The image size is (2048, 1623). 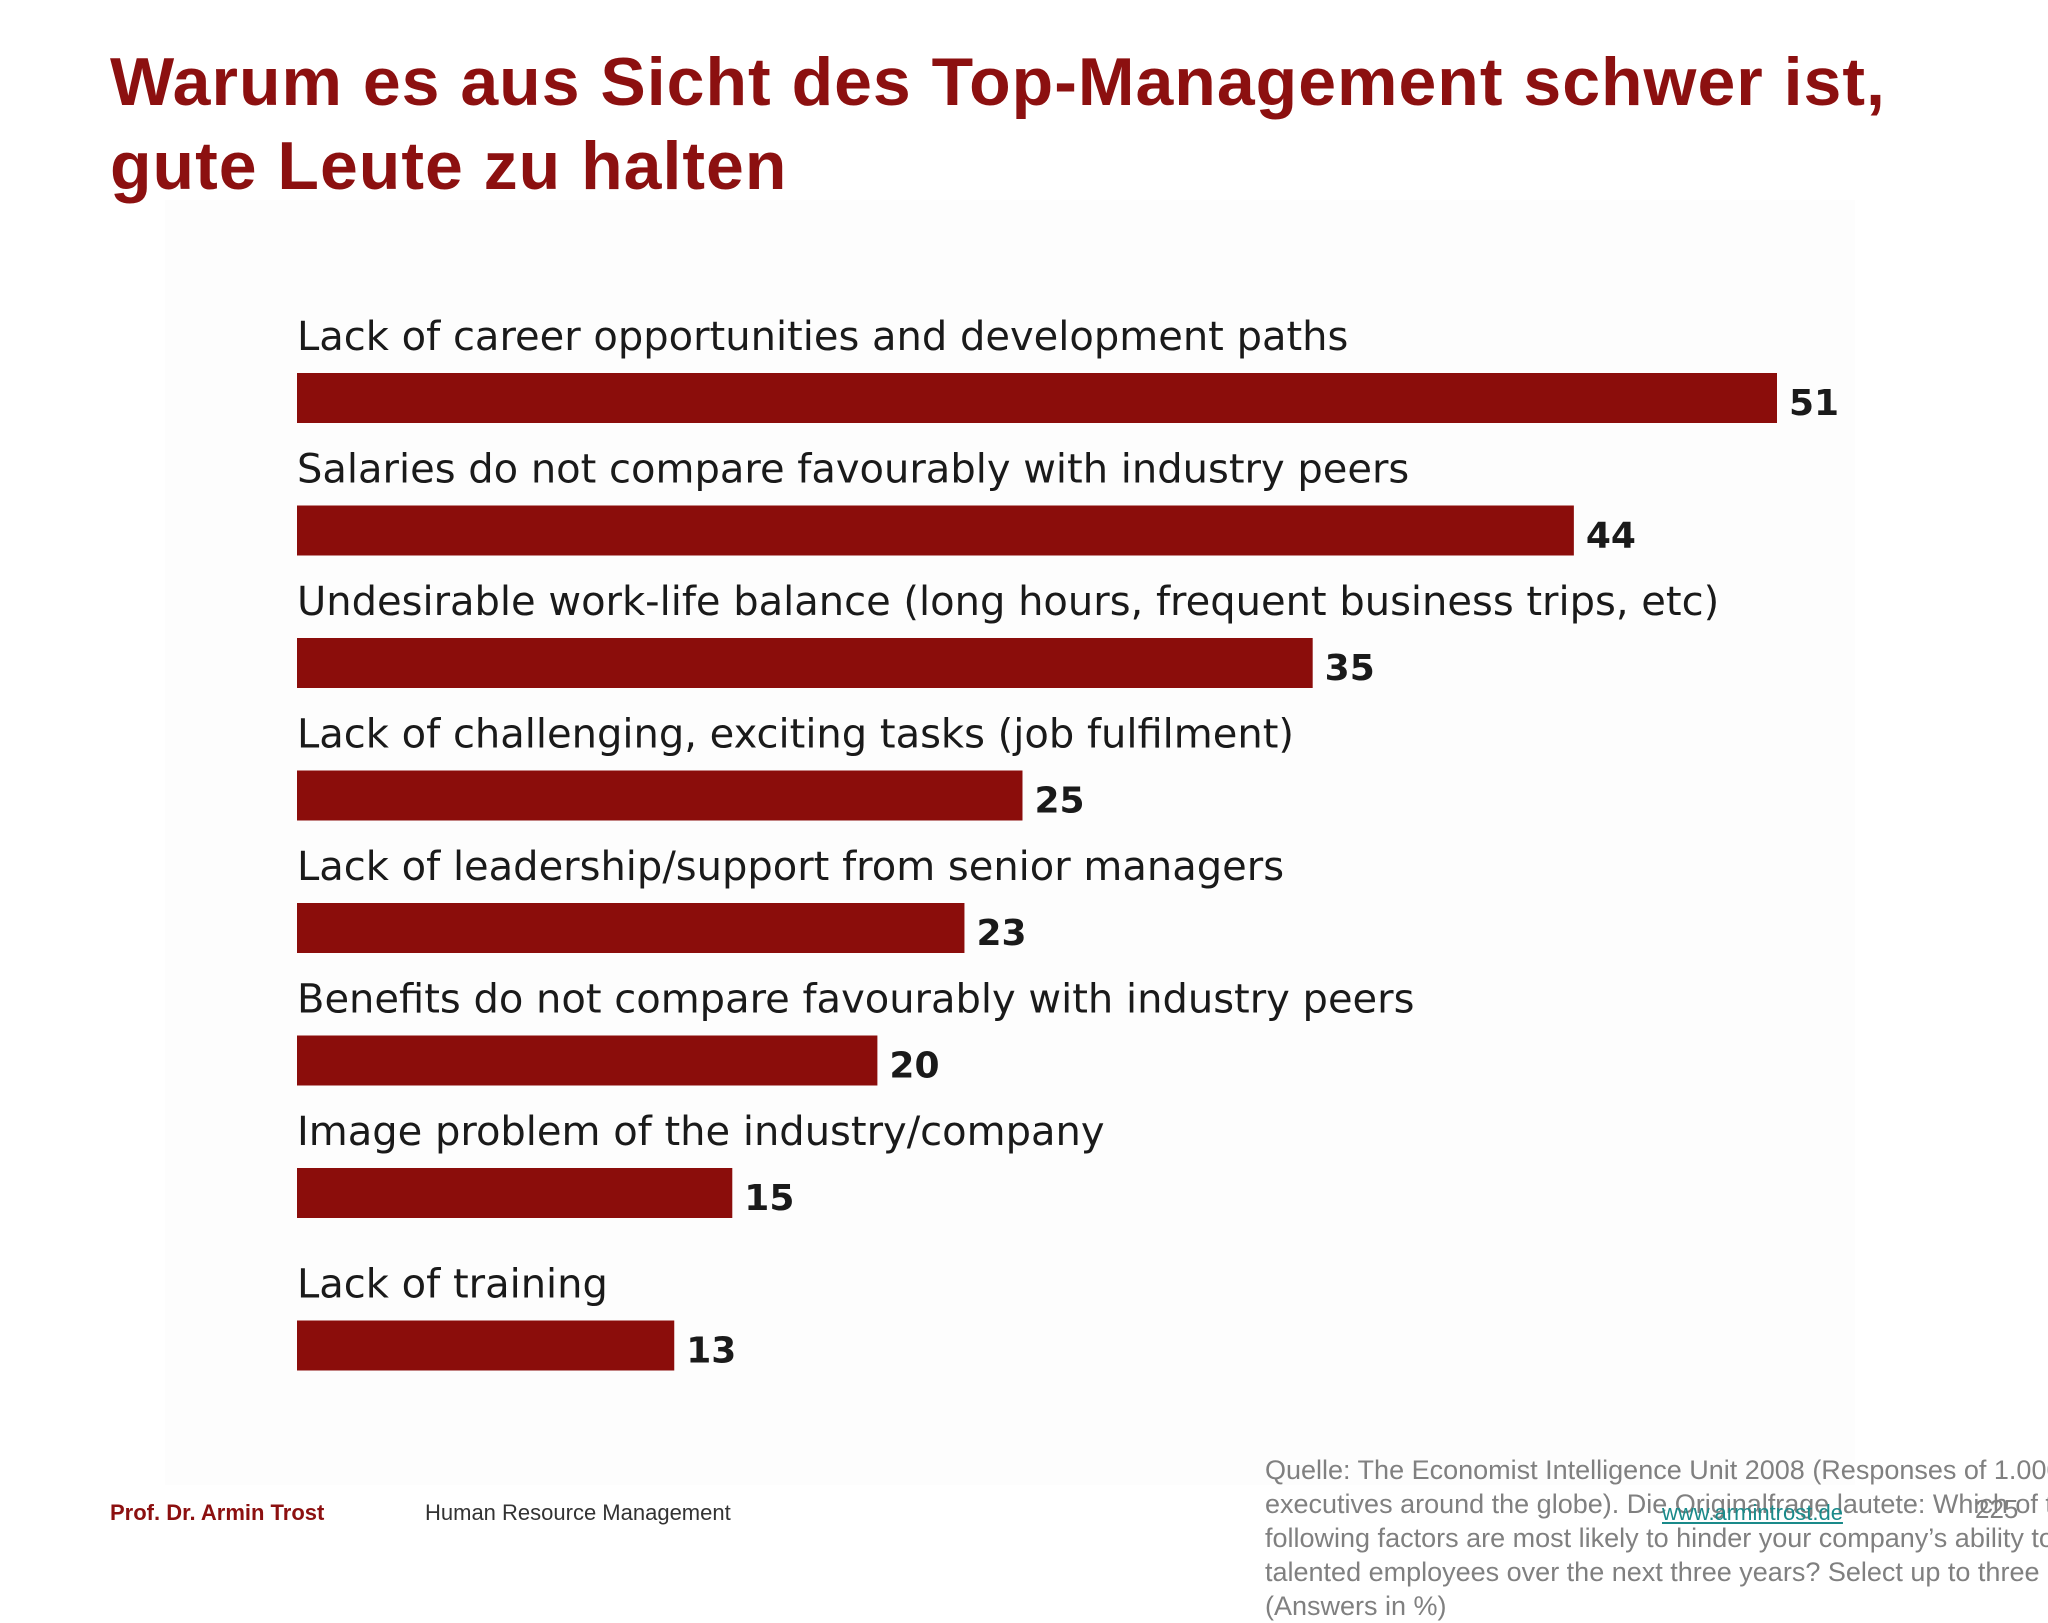 What do you see at coordinates (1350, 668) in the screenshot?
I see `data-label: 35` at bounding box center [1350, 668].